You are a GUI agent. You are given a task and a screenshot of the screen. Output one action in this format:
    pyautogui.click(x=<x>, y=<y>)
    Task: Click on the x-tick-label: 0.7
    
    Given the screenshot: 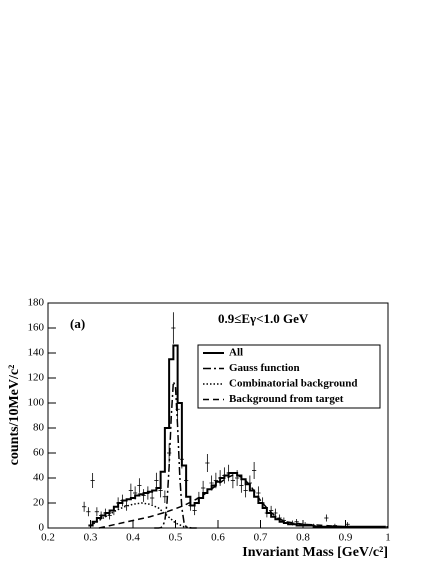 What is the action you would take?
    pyautogui.click(x=261, y=538)
    